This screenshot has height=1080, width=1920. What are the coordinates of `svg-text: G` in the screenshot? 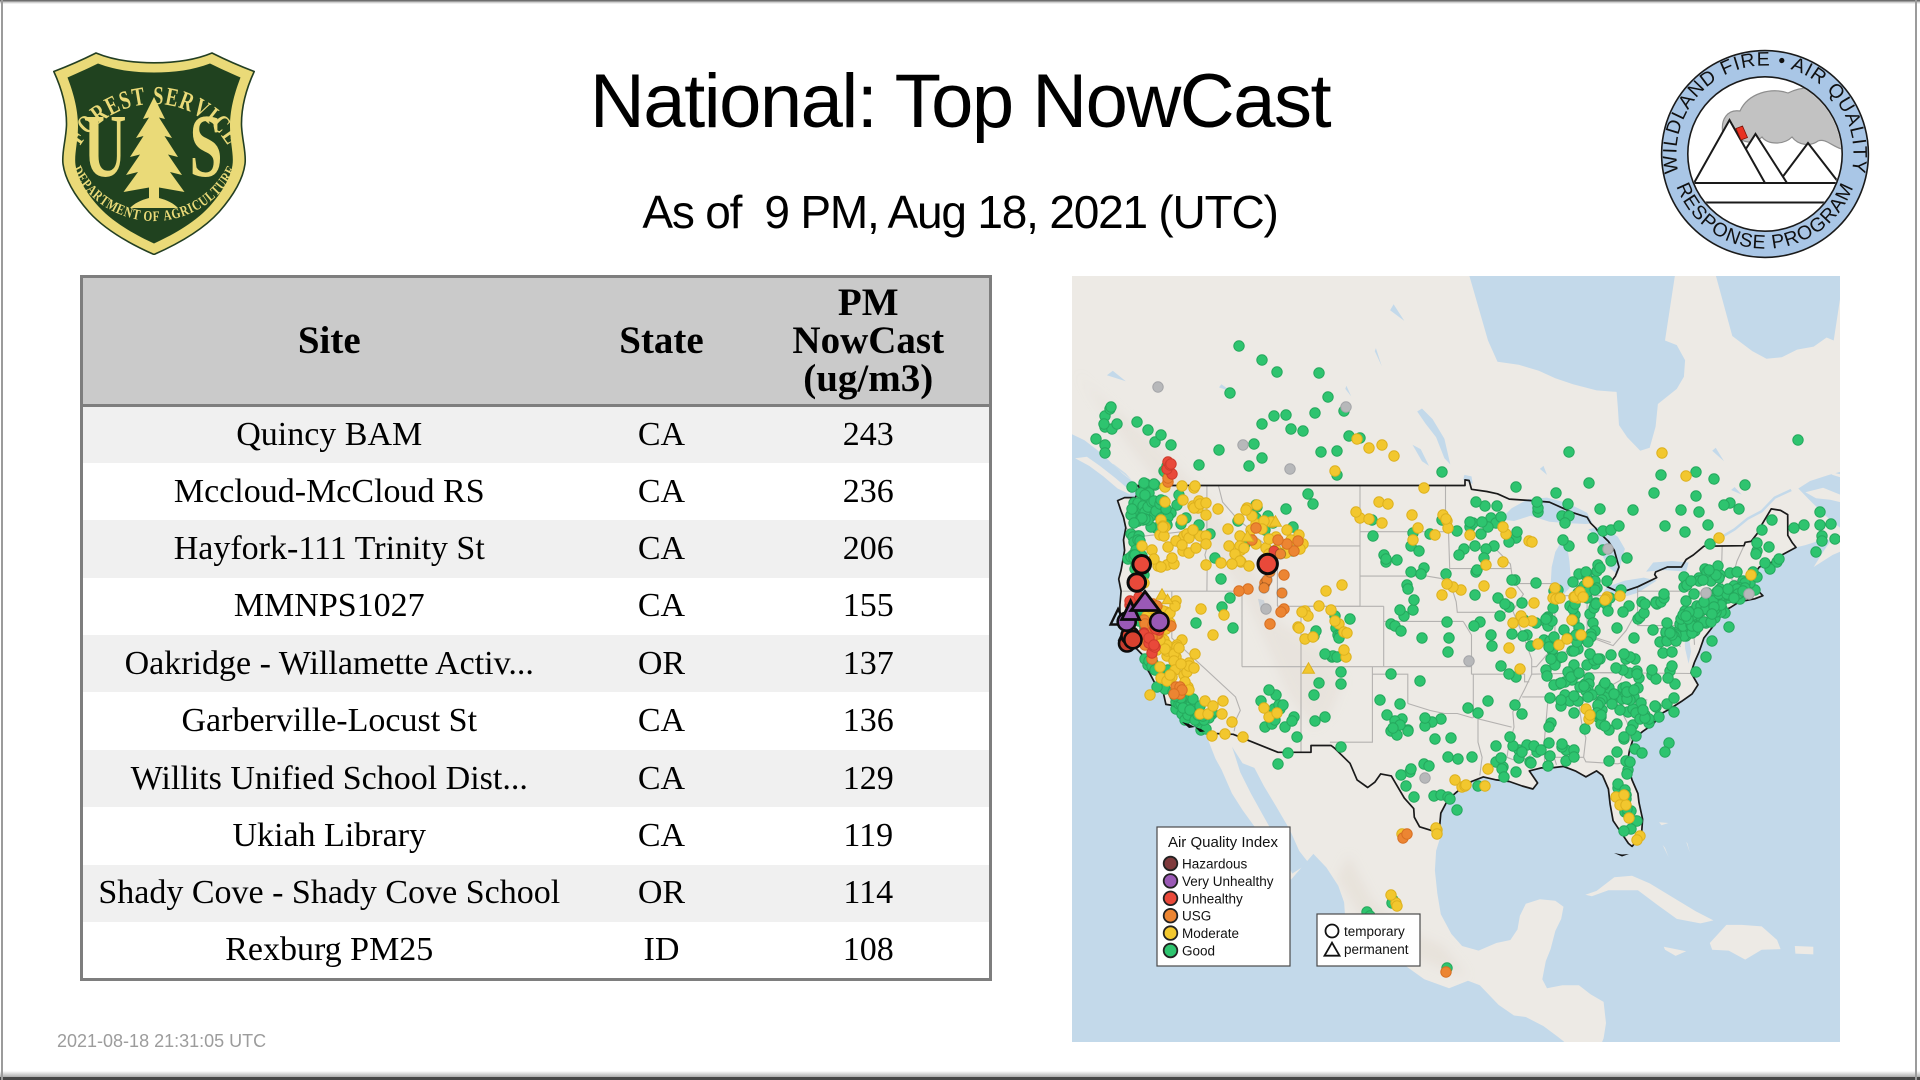 It's located at (175, 213).